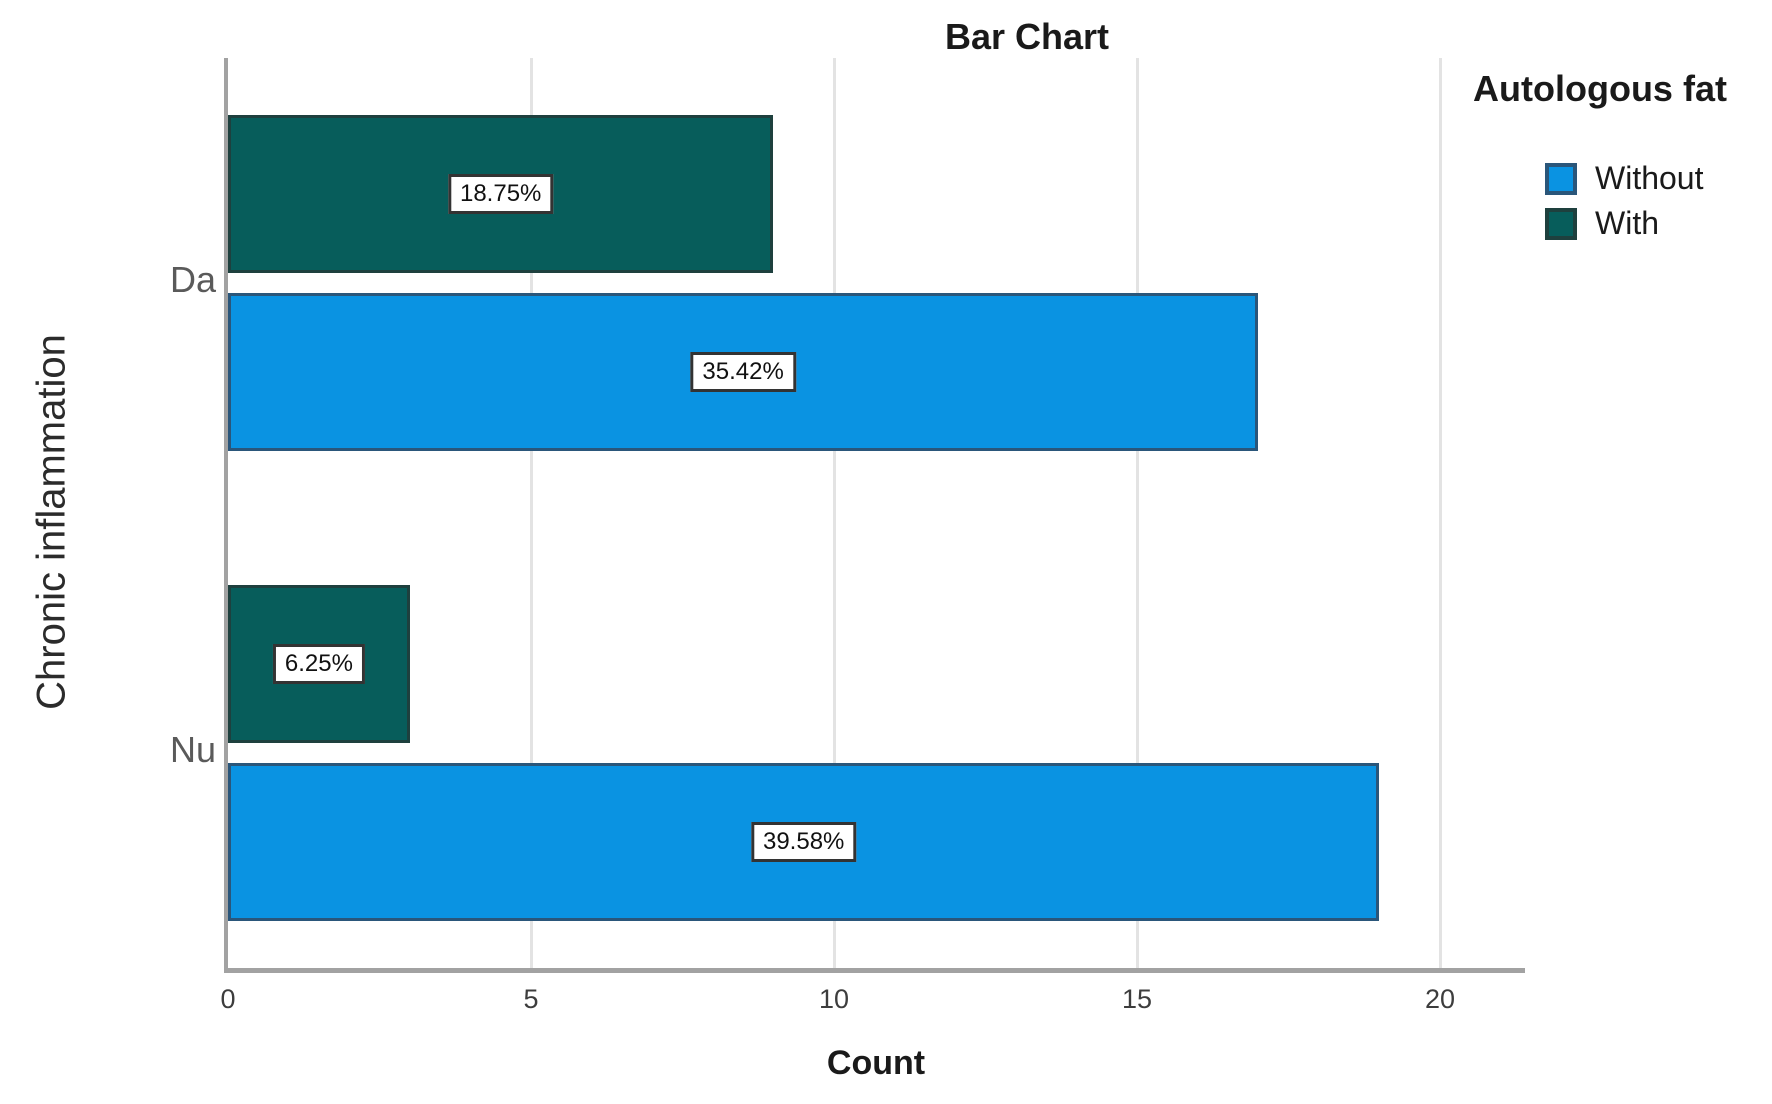 The image size is (1772, 1104). What do you see at coordinates (1027, 36) in the screenshot?
I see `chart-title: Bar Chart` at bounding box center [1027, 36].